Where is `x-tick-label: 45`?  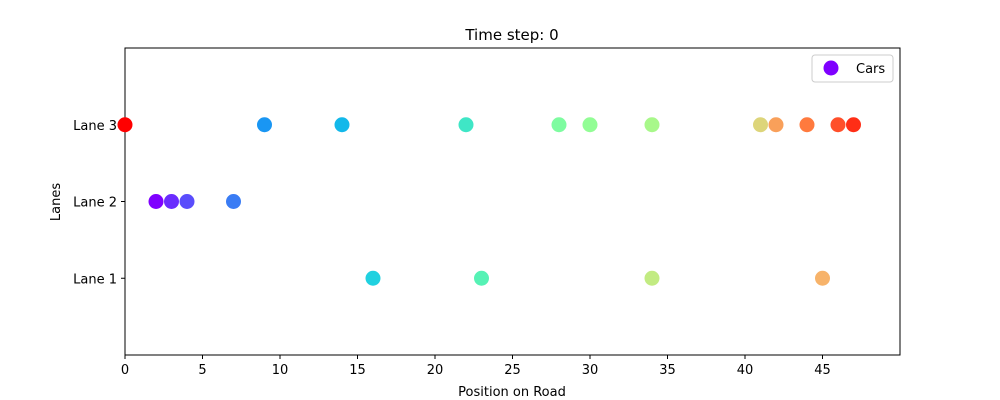 x-tick-label: 45 is located at coordinates (822, 370).